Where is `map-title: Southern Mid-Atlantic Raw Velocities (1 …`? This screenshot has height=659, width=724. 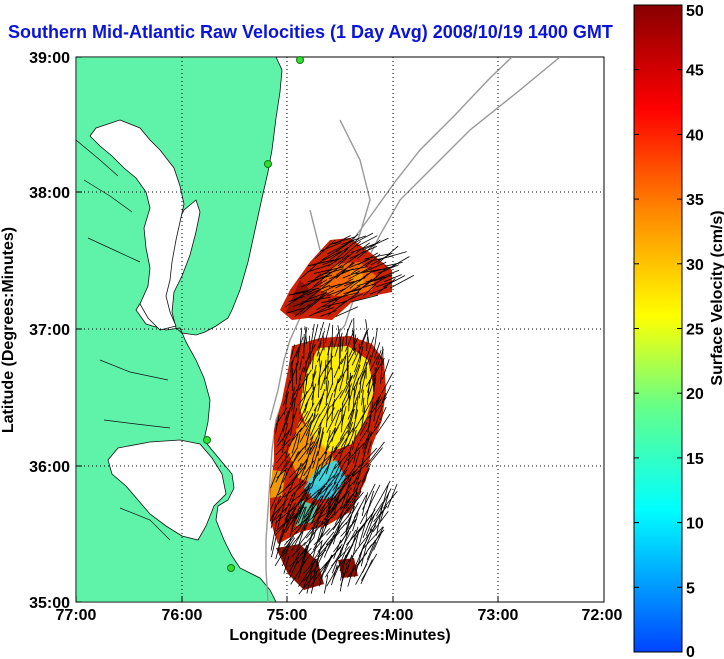
map-title: Southern Mid-Atlantic Raw Velocities (1 … is located at coordinates (310, 32).